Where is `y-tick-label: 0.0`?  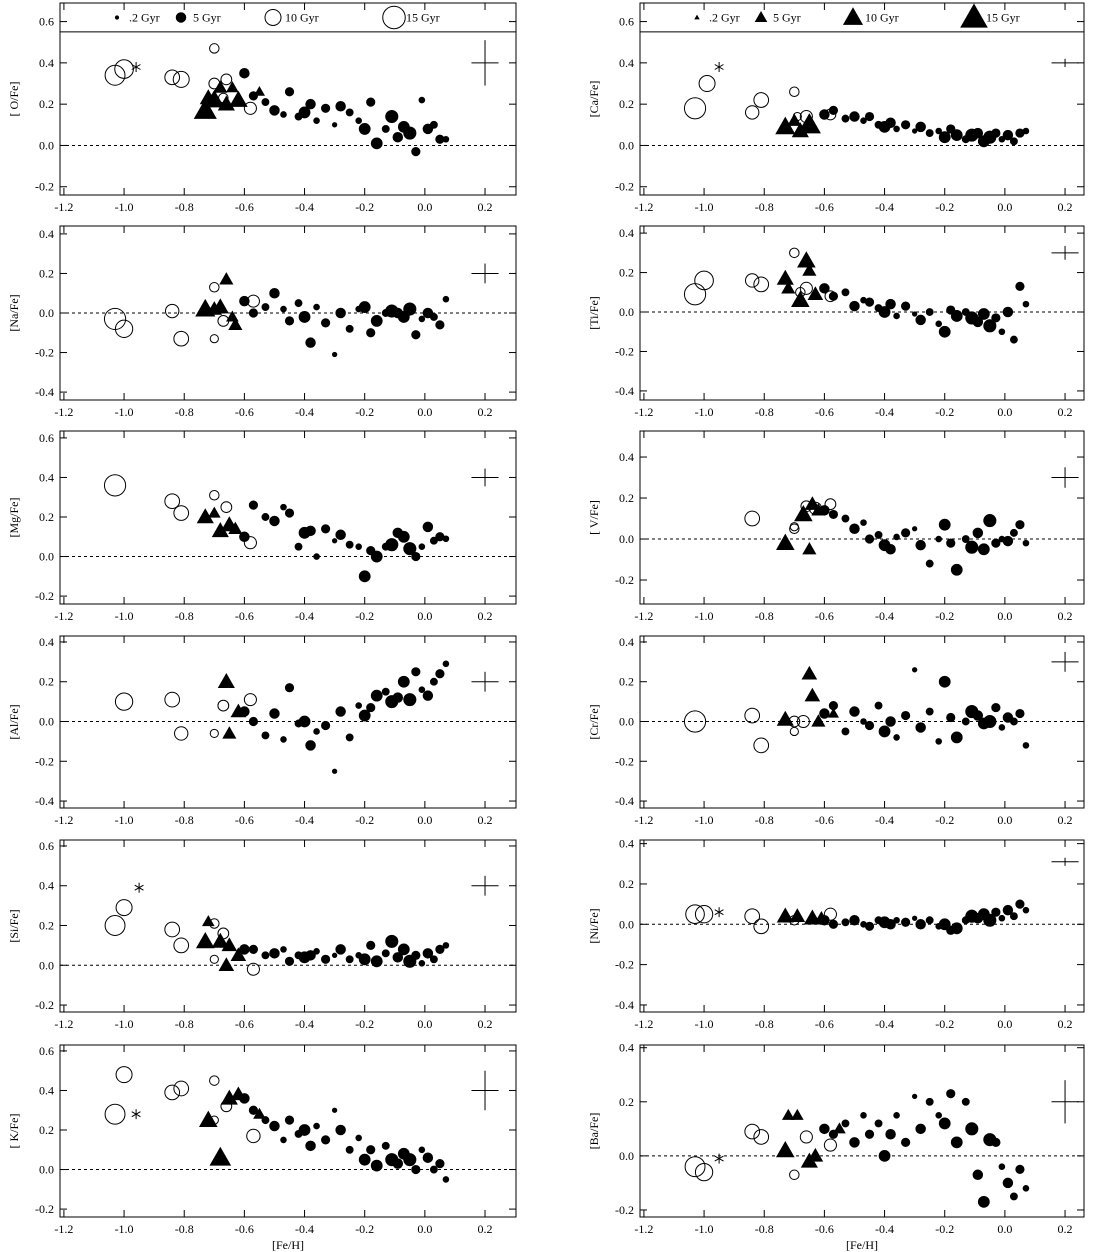 y-tick-label: 0.0 is located at coordinates (626, 722).